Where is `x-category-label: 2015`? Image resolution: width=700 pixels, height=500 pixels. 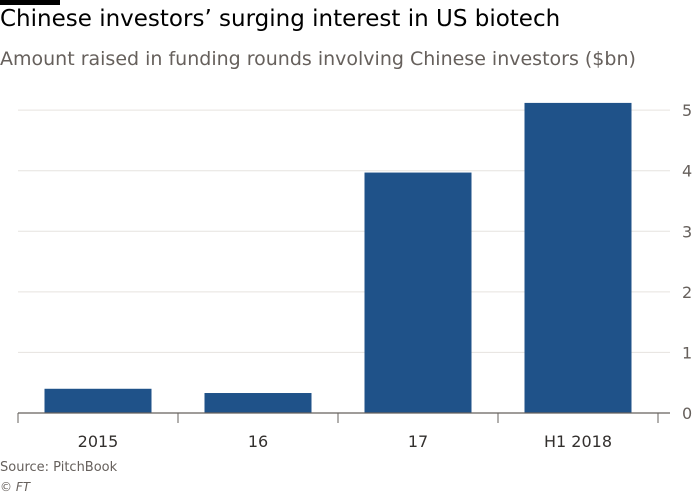 x-category-label: 2015 is located at coordinates (98, 441).